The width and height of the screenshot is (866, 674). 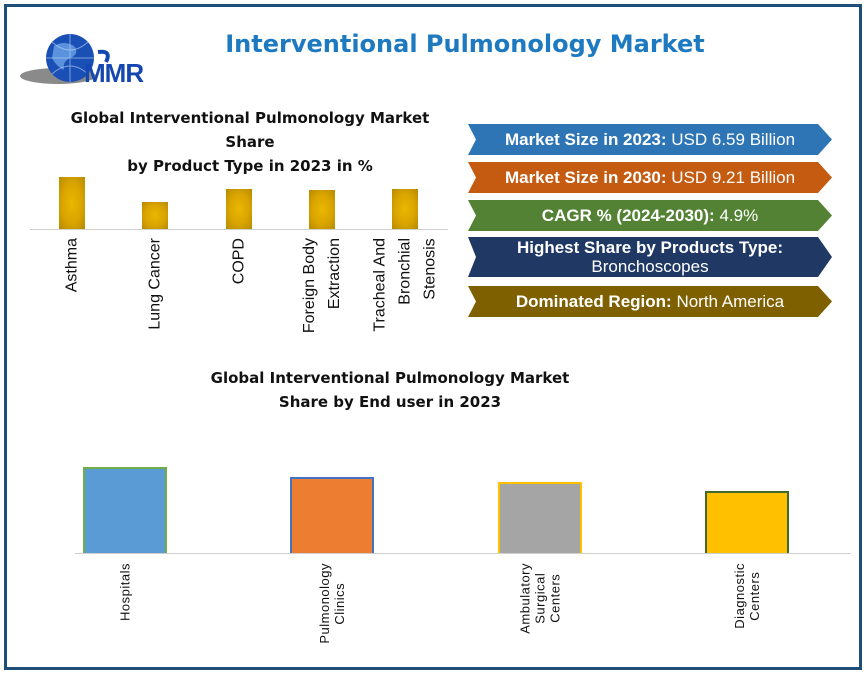 I want to click on stat-row: Market Size in 2030: USD 9.21 Billion, so click(x=650, y=178).